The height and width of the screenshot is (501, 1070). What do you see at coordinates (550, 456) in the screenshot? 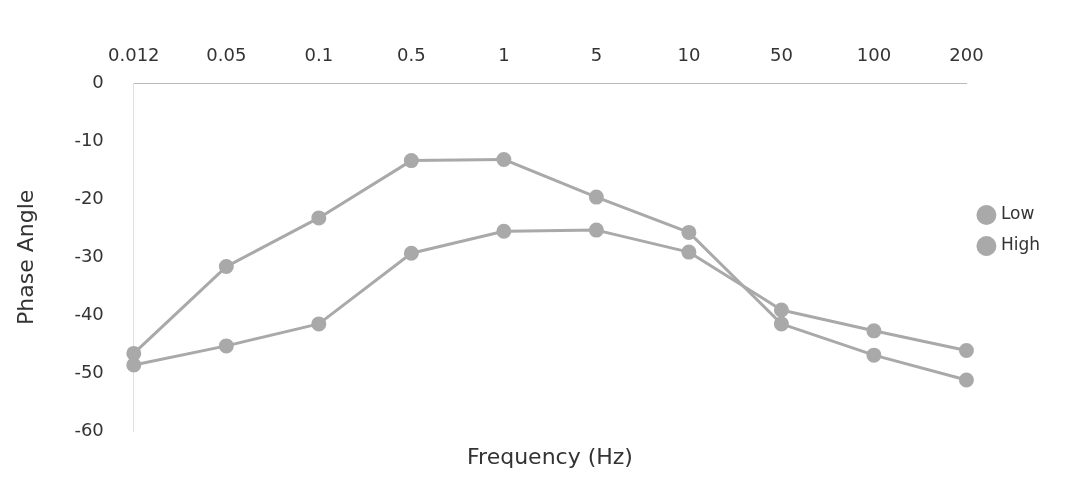
I see `x-axis-title: Frequency (Hz)` at bounding box center [550, 456].